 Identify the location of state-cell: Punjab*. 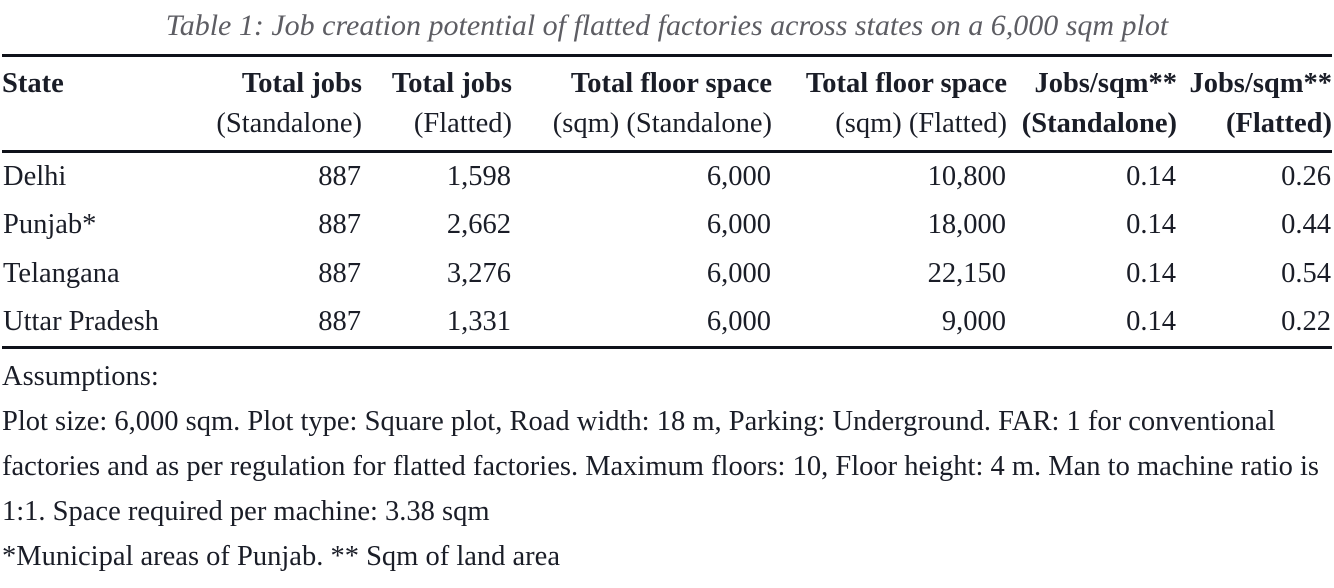
(50, 224).